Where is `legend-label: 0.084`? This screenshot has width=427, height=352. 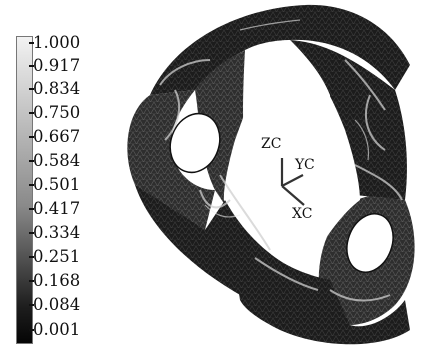
legend-label: 0.084 is located at coordinates (54, 304).